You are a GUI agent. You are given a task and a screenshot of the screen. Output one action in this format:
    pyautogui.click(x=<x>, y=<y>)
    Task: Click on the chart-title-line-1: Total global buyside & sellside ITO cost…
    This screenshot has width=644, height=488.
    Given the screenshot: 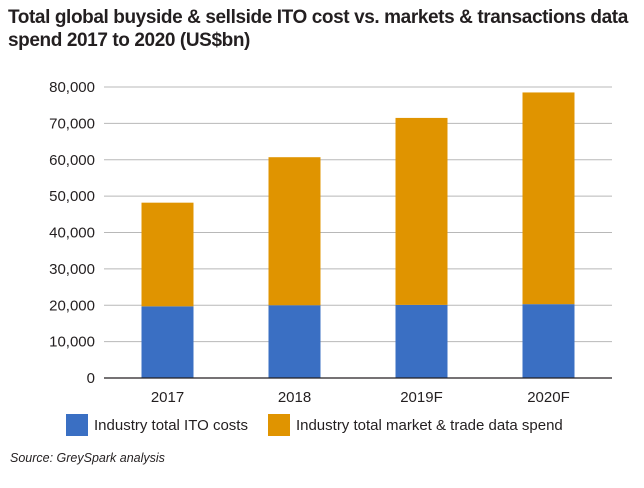 What is the action you would take?
    pyautogui.click(x=318, y=17)
    